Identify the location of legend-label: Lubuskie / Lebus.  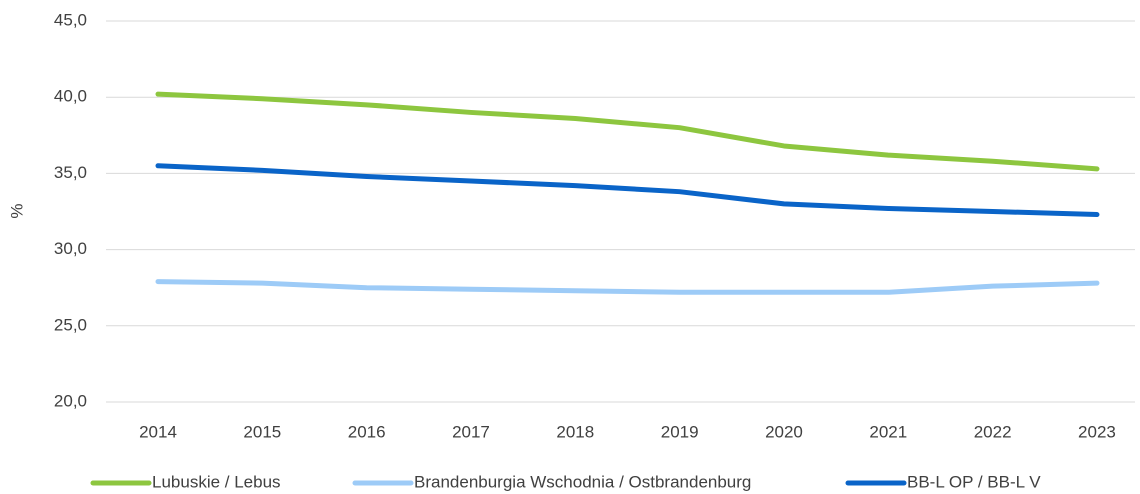
(216, 481).